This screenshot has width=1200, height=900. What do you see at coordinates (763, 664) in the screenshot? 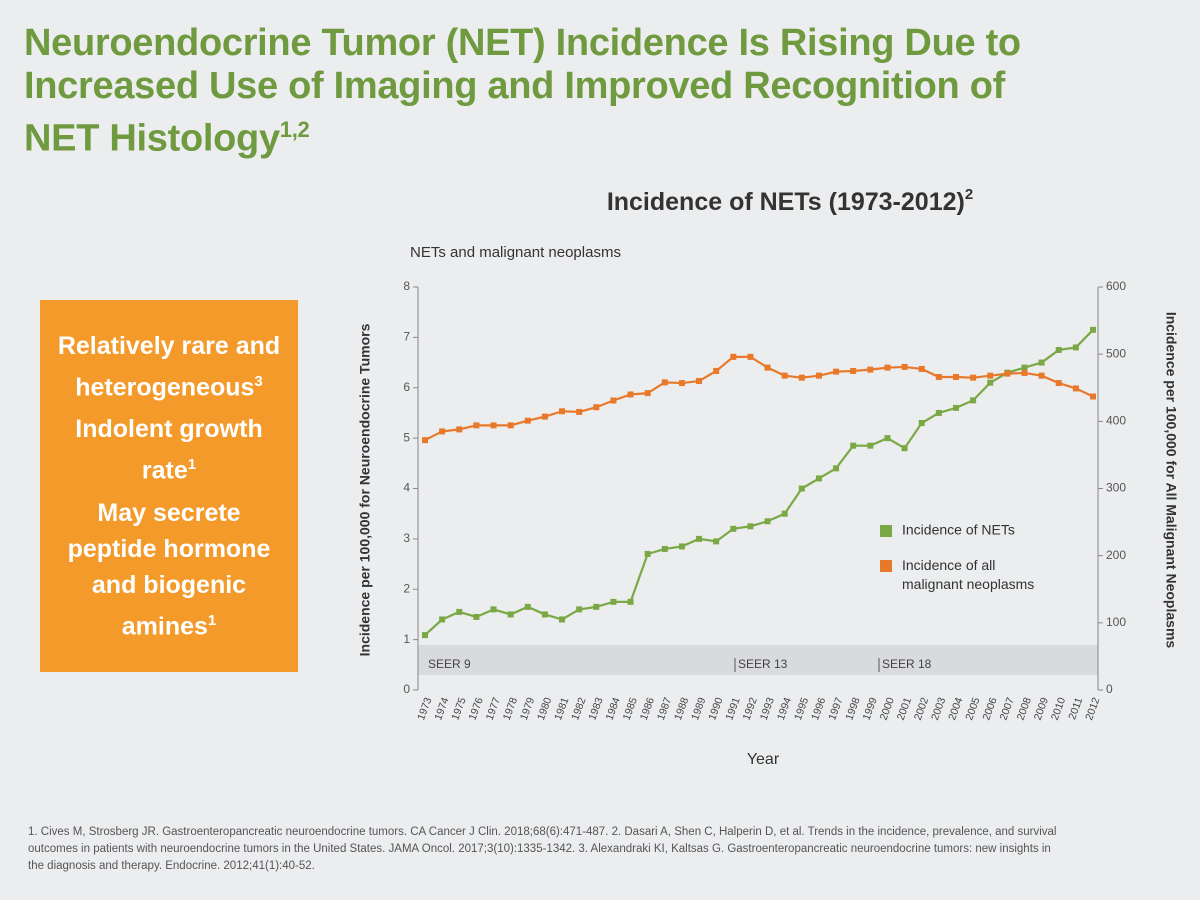
I see `seer-label: SEER 13` at bounding box center [763, 664].